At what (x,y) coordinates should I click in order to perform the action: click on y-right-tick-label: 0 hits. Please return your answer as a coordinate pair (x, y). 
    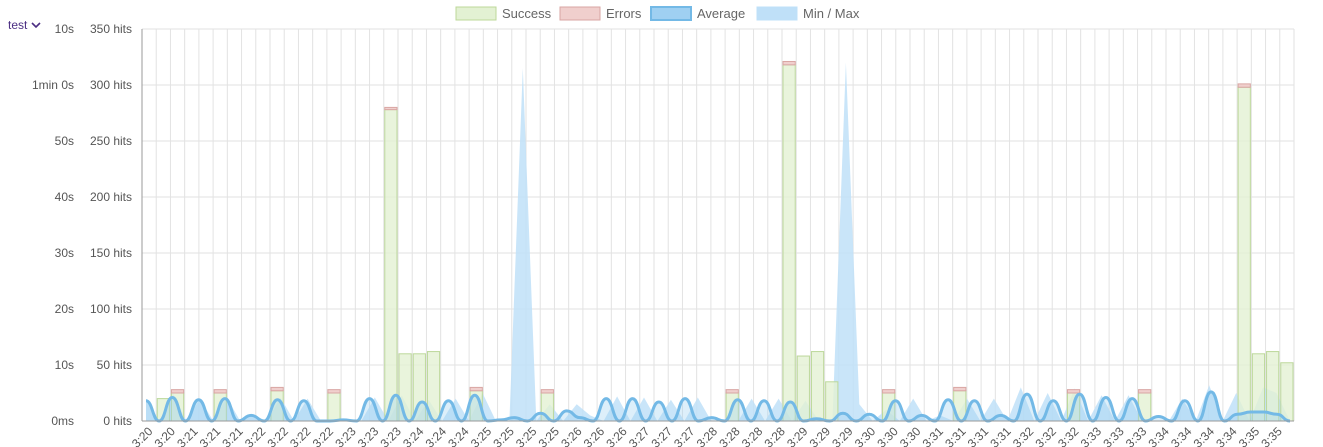
    Looking at the image, I should click on (117, 421).